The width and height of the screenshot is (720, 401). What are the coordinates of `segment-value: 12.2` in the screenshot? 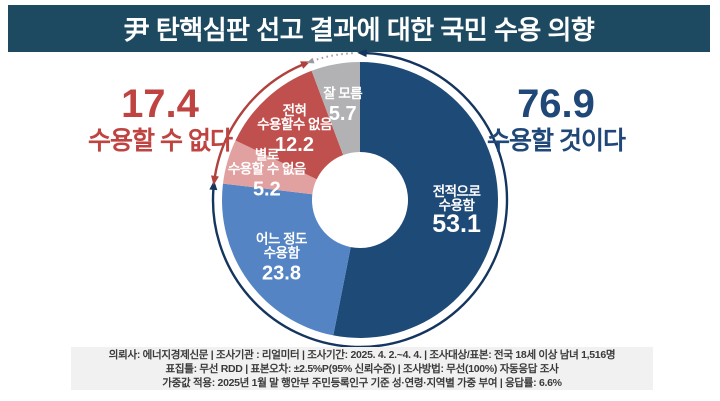 It's located at (294, 145).